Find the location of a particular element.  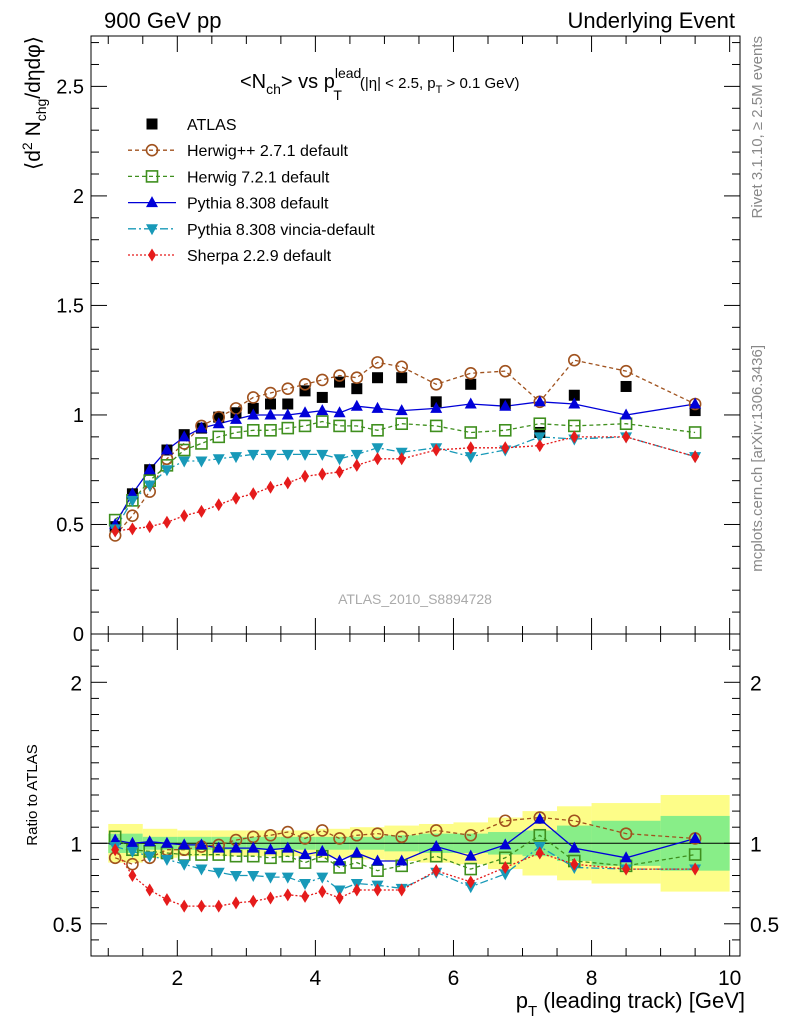

title-sub-ch: ch is located at coordinates (273, 89).